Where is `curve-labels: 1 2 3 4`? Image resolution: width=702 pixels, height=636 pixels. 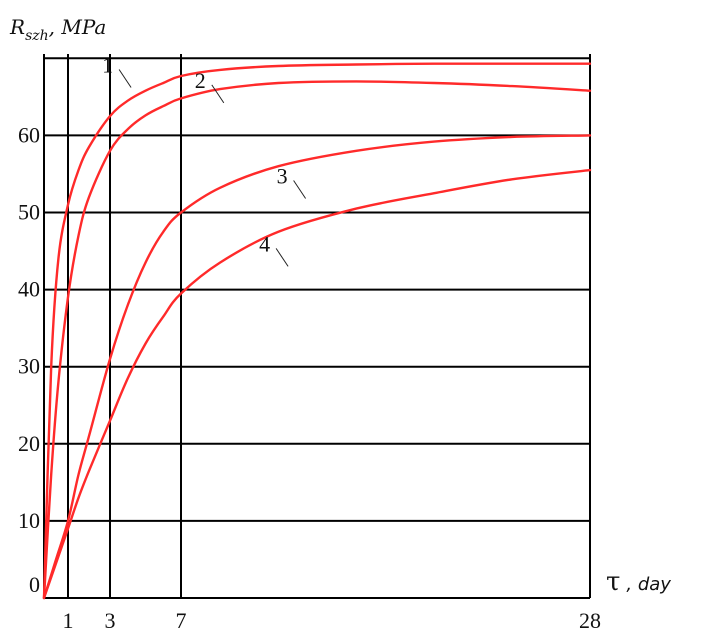 curve-labels: 1 2 3 4 is located at coordinates (204, 160).